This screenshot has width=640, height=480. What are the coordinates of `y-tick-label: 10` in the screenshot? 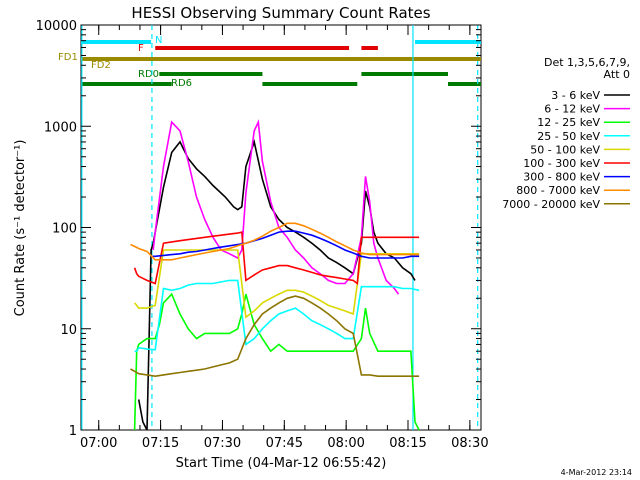 It's located at (68, 330).